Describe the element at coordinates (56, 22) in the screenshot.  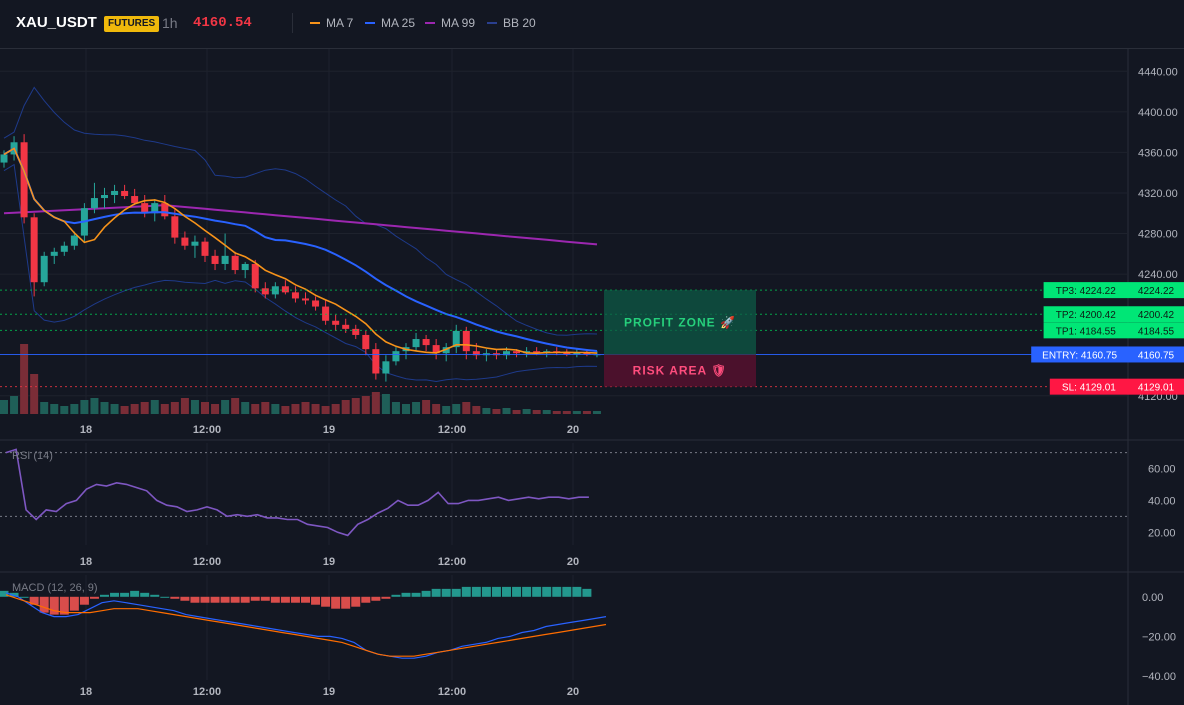
I see `symbol-name: XAU_USDT` at that location.